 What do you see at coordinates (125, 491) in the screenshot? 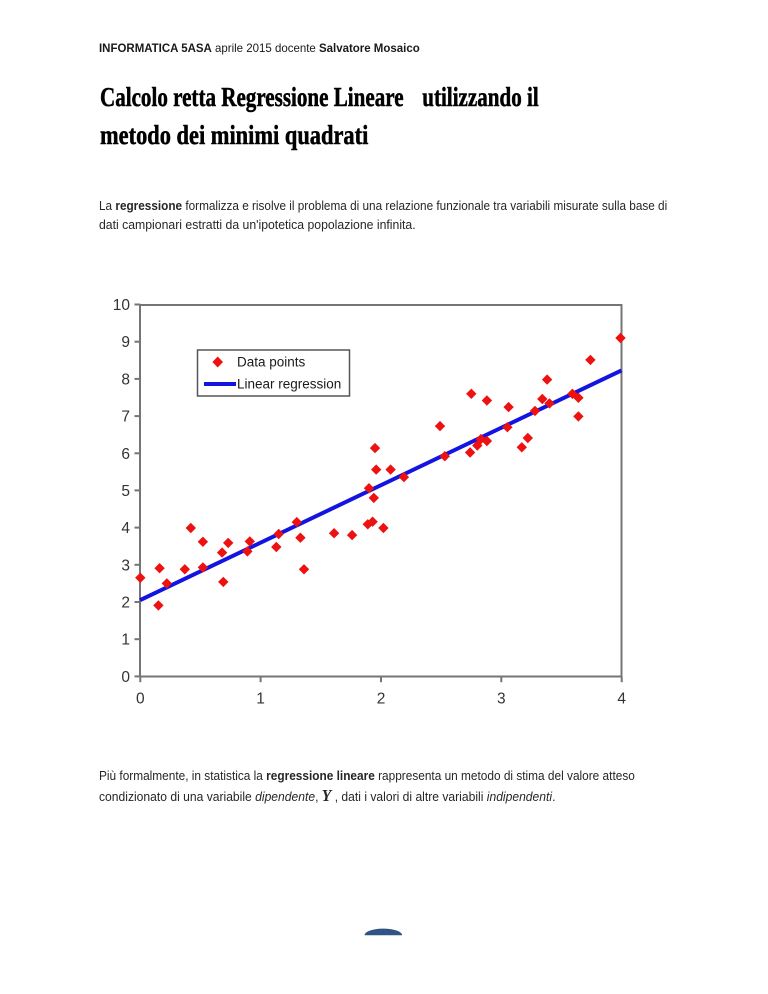
I see `svg-text: 5` at bounding box center [125, 491].